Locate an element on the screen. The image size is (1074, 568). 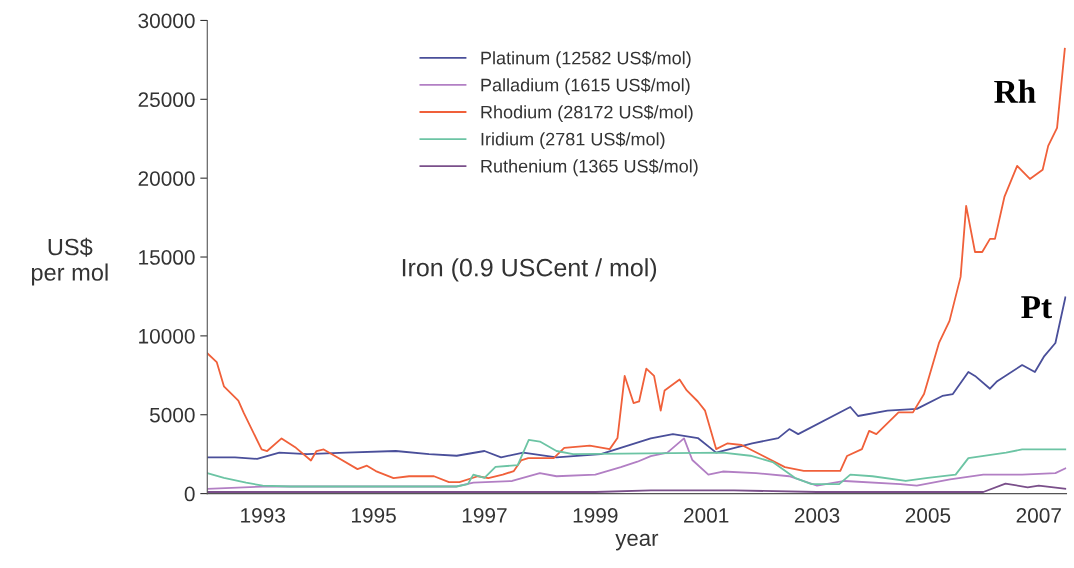
x-tick-label: 1995 is located at coordinates (374, 515).